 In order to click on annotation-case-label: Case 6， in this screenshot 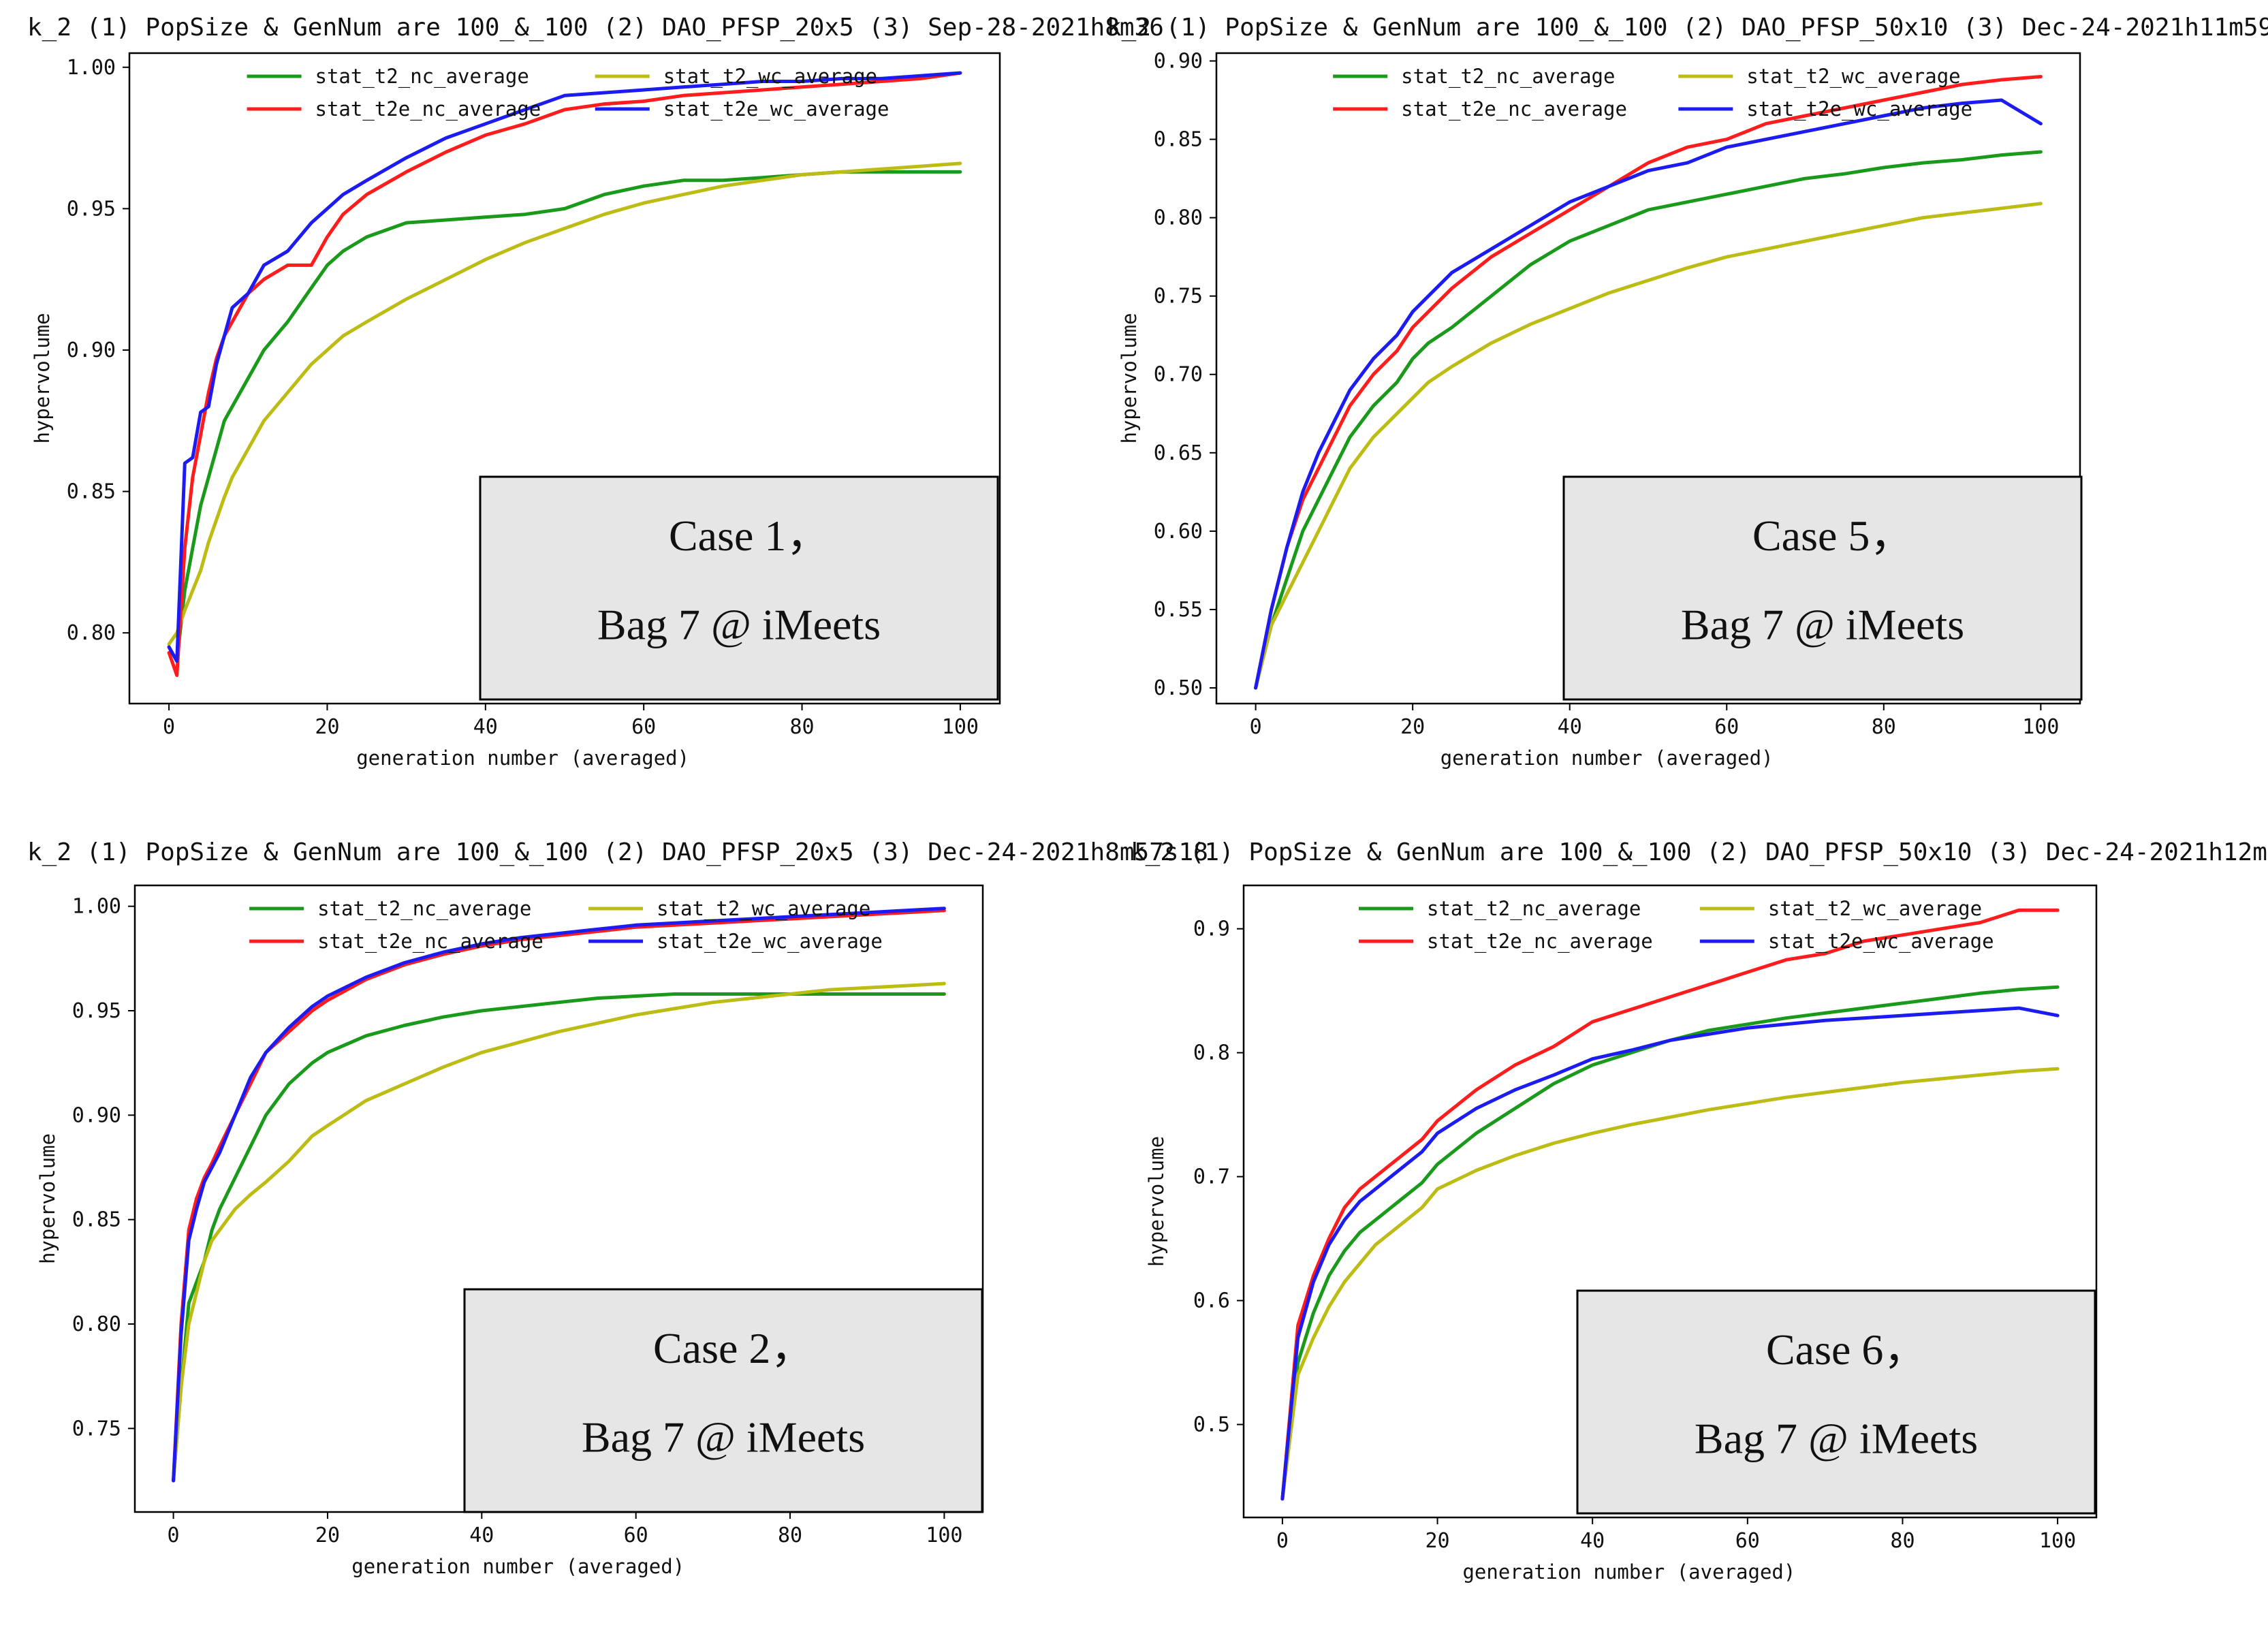, I will do `click(1846, 1349)`.